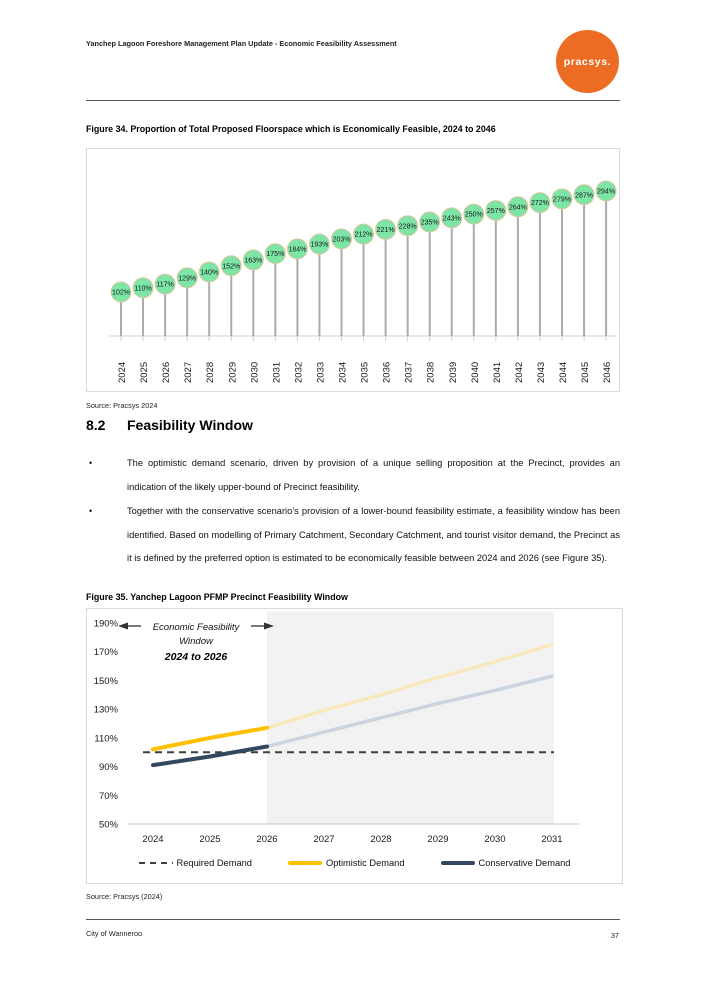  I want to click on year-label: 2044, so click(563, 372).